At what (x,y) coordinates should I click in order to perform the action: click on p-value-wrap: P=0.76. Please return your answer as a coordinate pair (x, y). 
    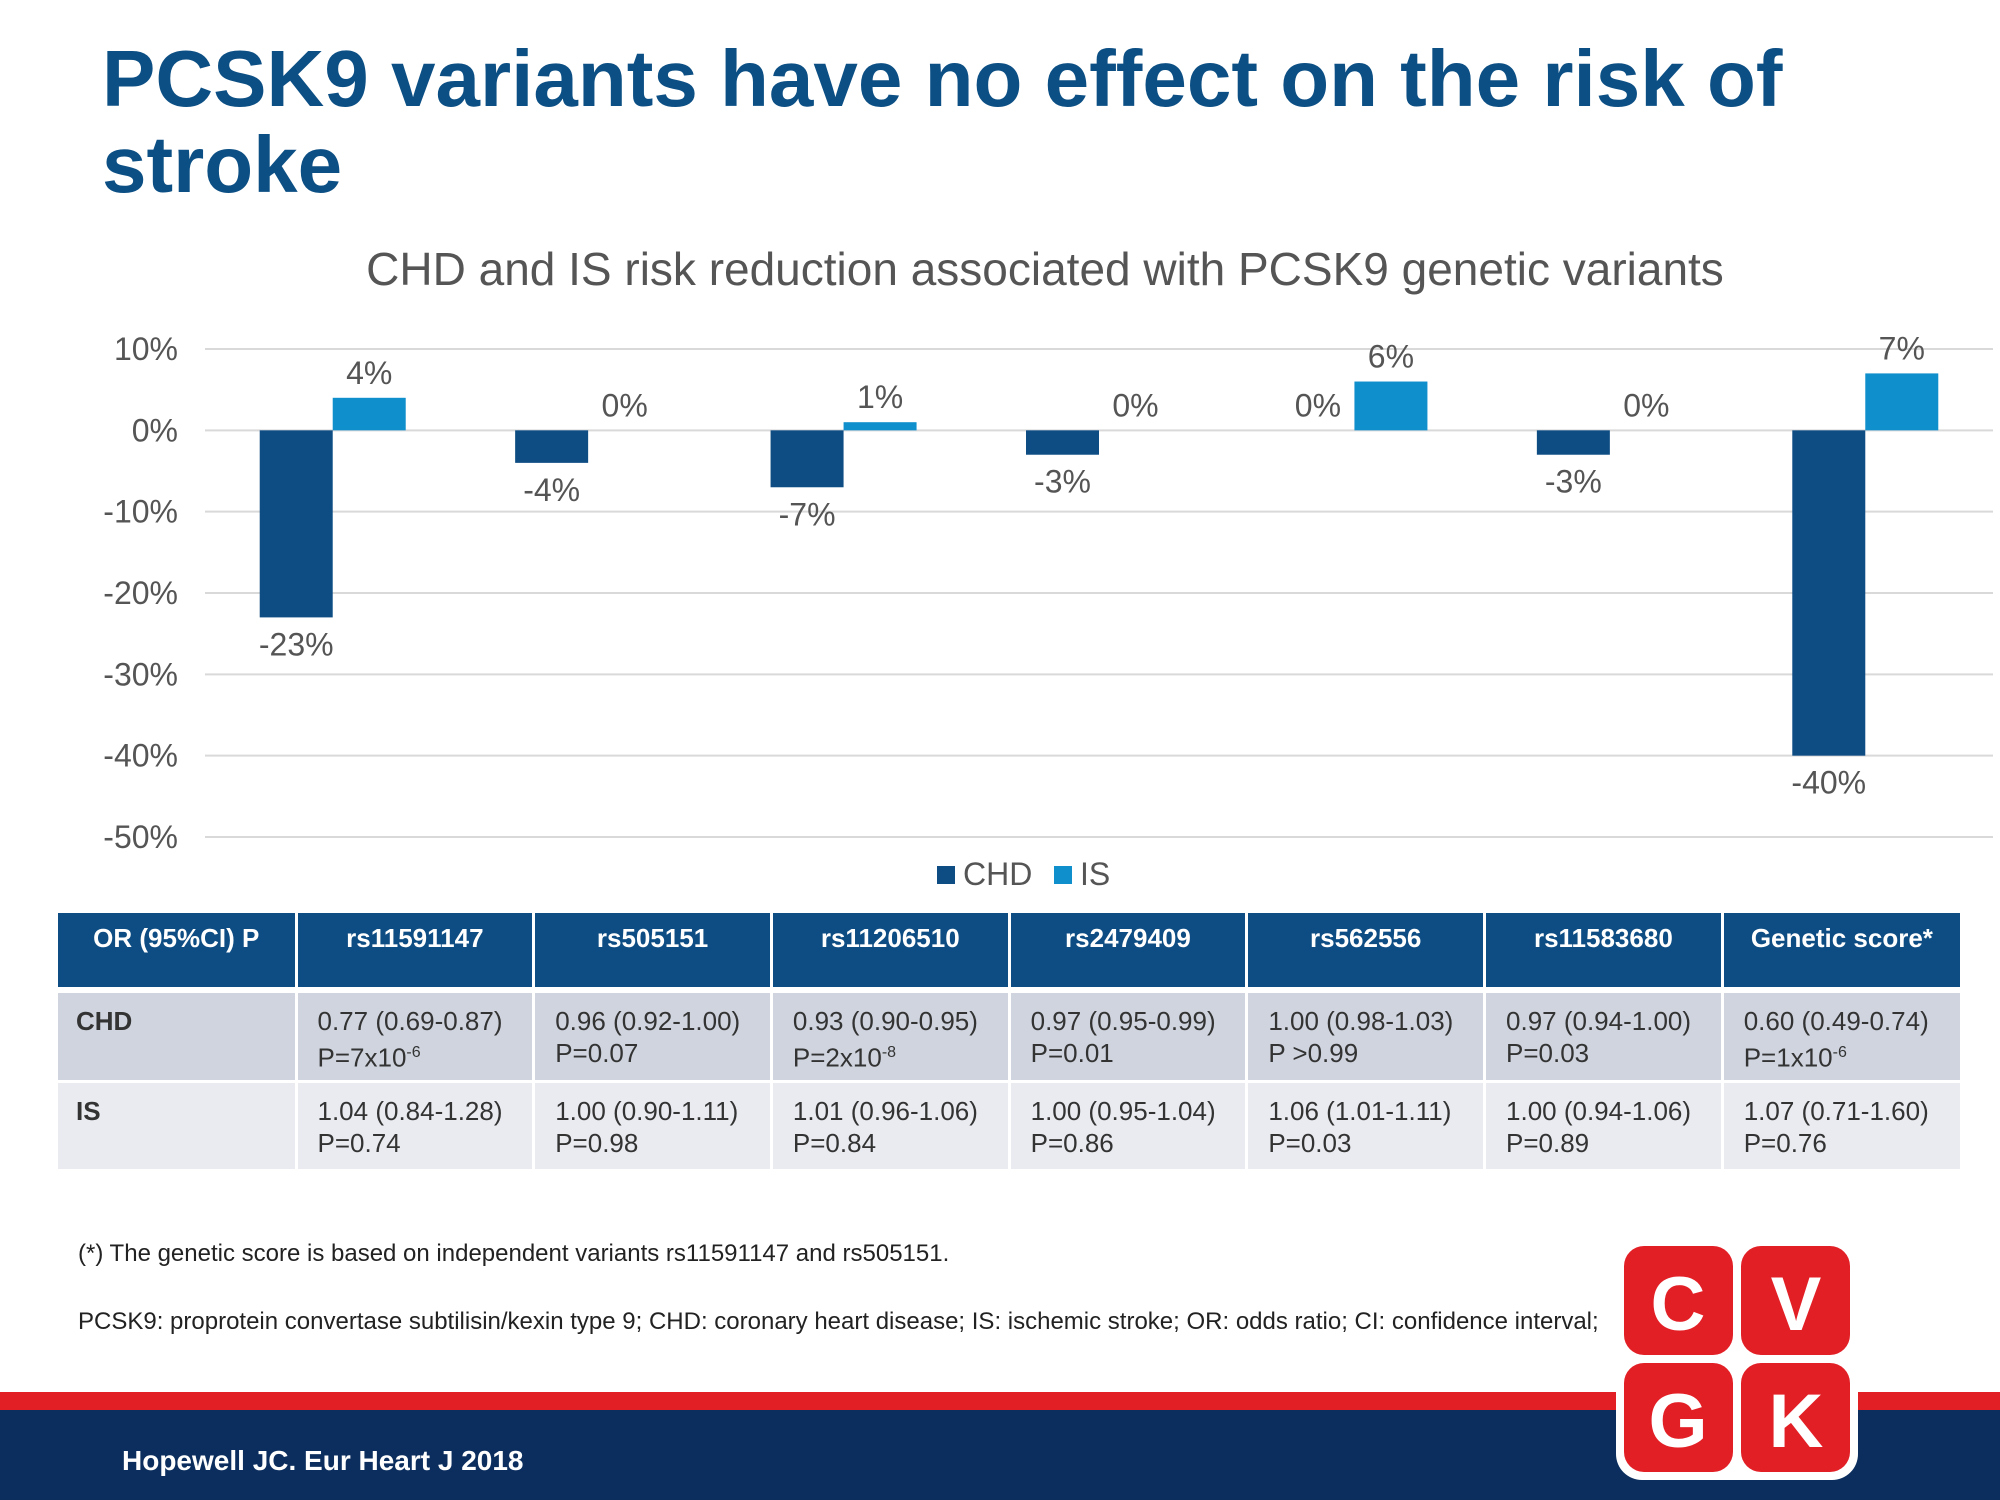
    Looking at the image, I should click on (1848, 1143).